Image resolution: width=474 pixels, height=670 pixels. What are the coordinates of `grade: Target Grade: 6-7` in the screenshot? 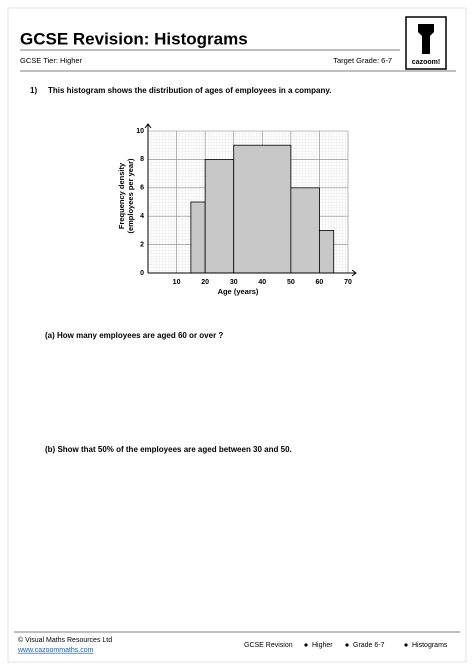 It's located at (362, 60).